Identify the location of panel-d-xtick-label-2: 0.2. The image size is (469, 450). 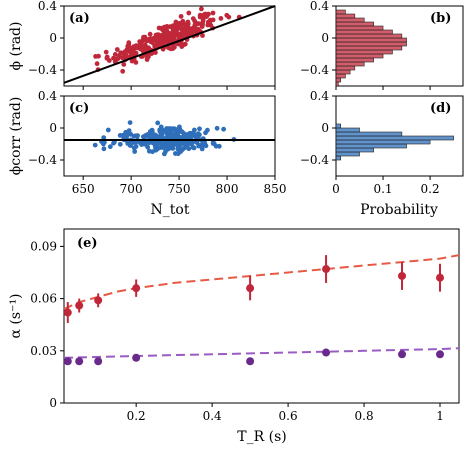
(430, 189).